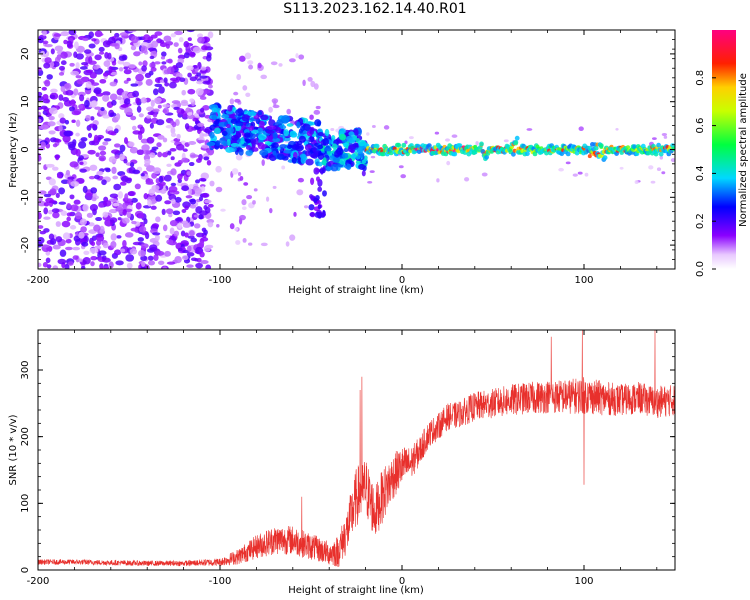 The width and height of the screenshot is (750, 600). I want to click on spectrogram-y-axis-label: Frequency (Hz), so click(13, 150).